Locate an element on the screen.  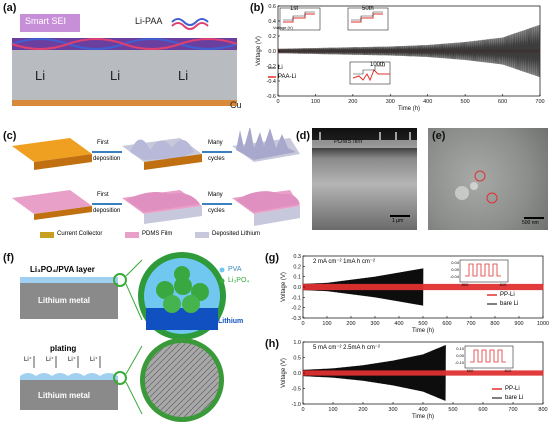
x-tick-label: 900 is located at coordinates (518, 324).